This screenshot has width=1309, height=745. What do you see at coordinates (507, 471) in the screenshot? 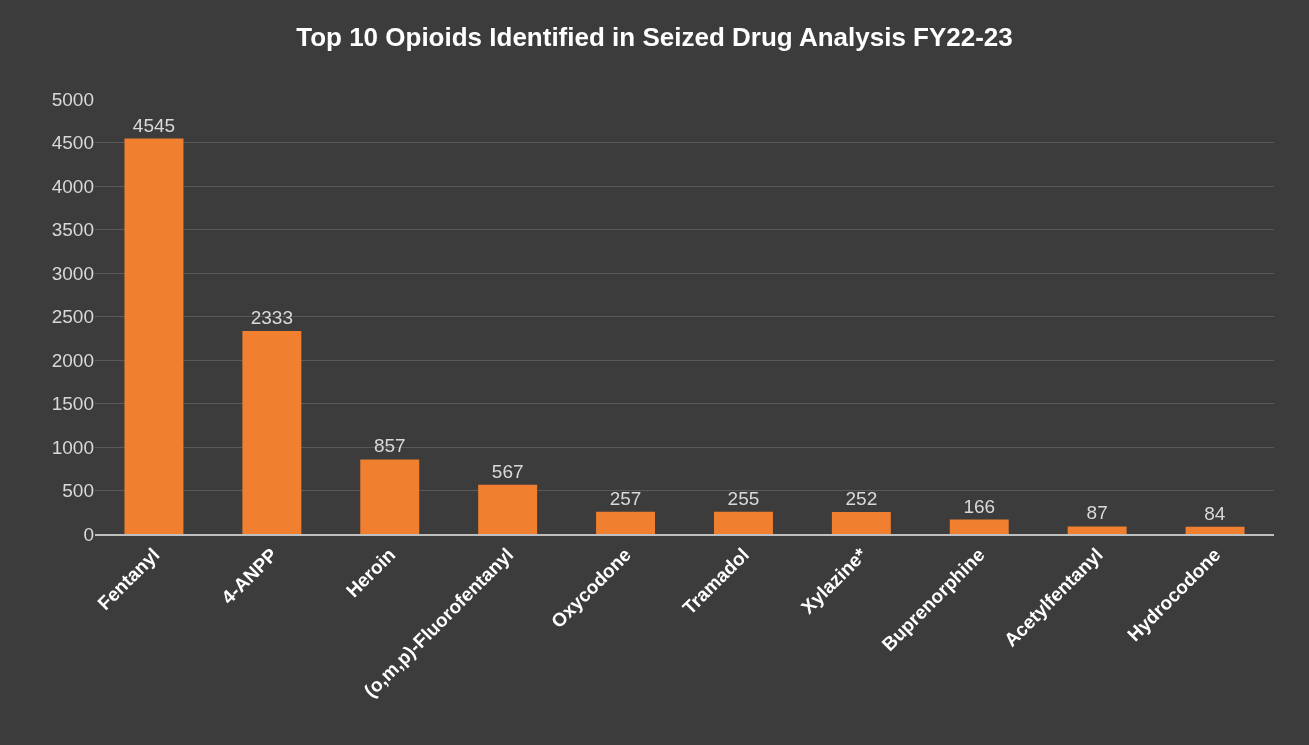
I see `data-label: 567` at bounding box center [507, 471].